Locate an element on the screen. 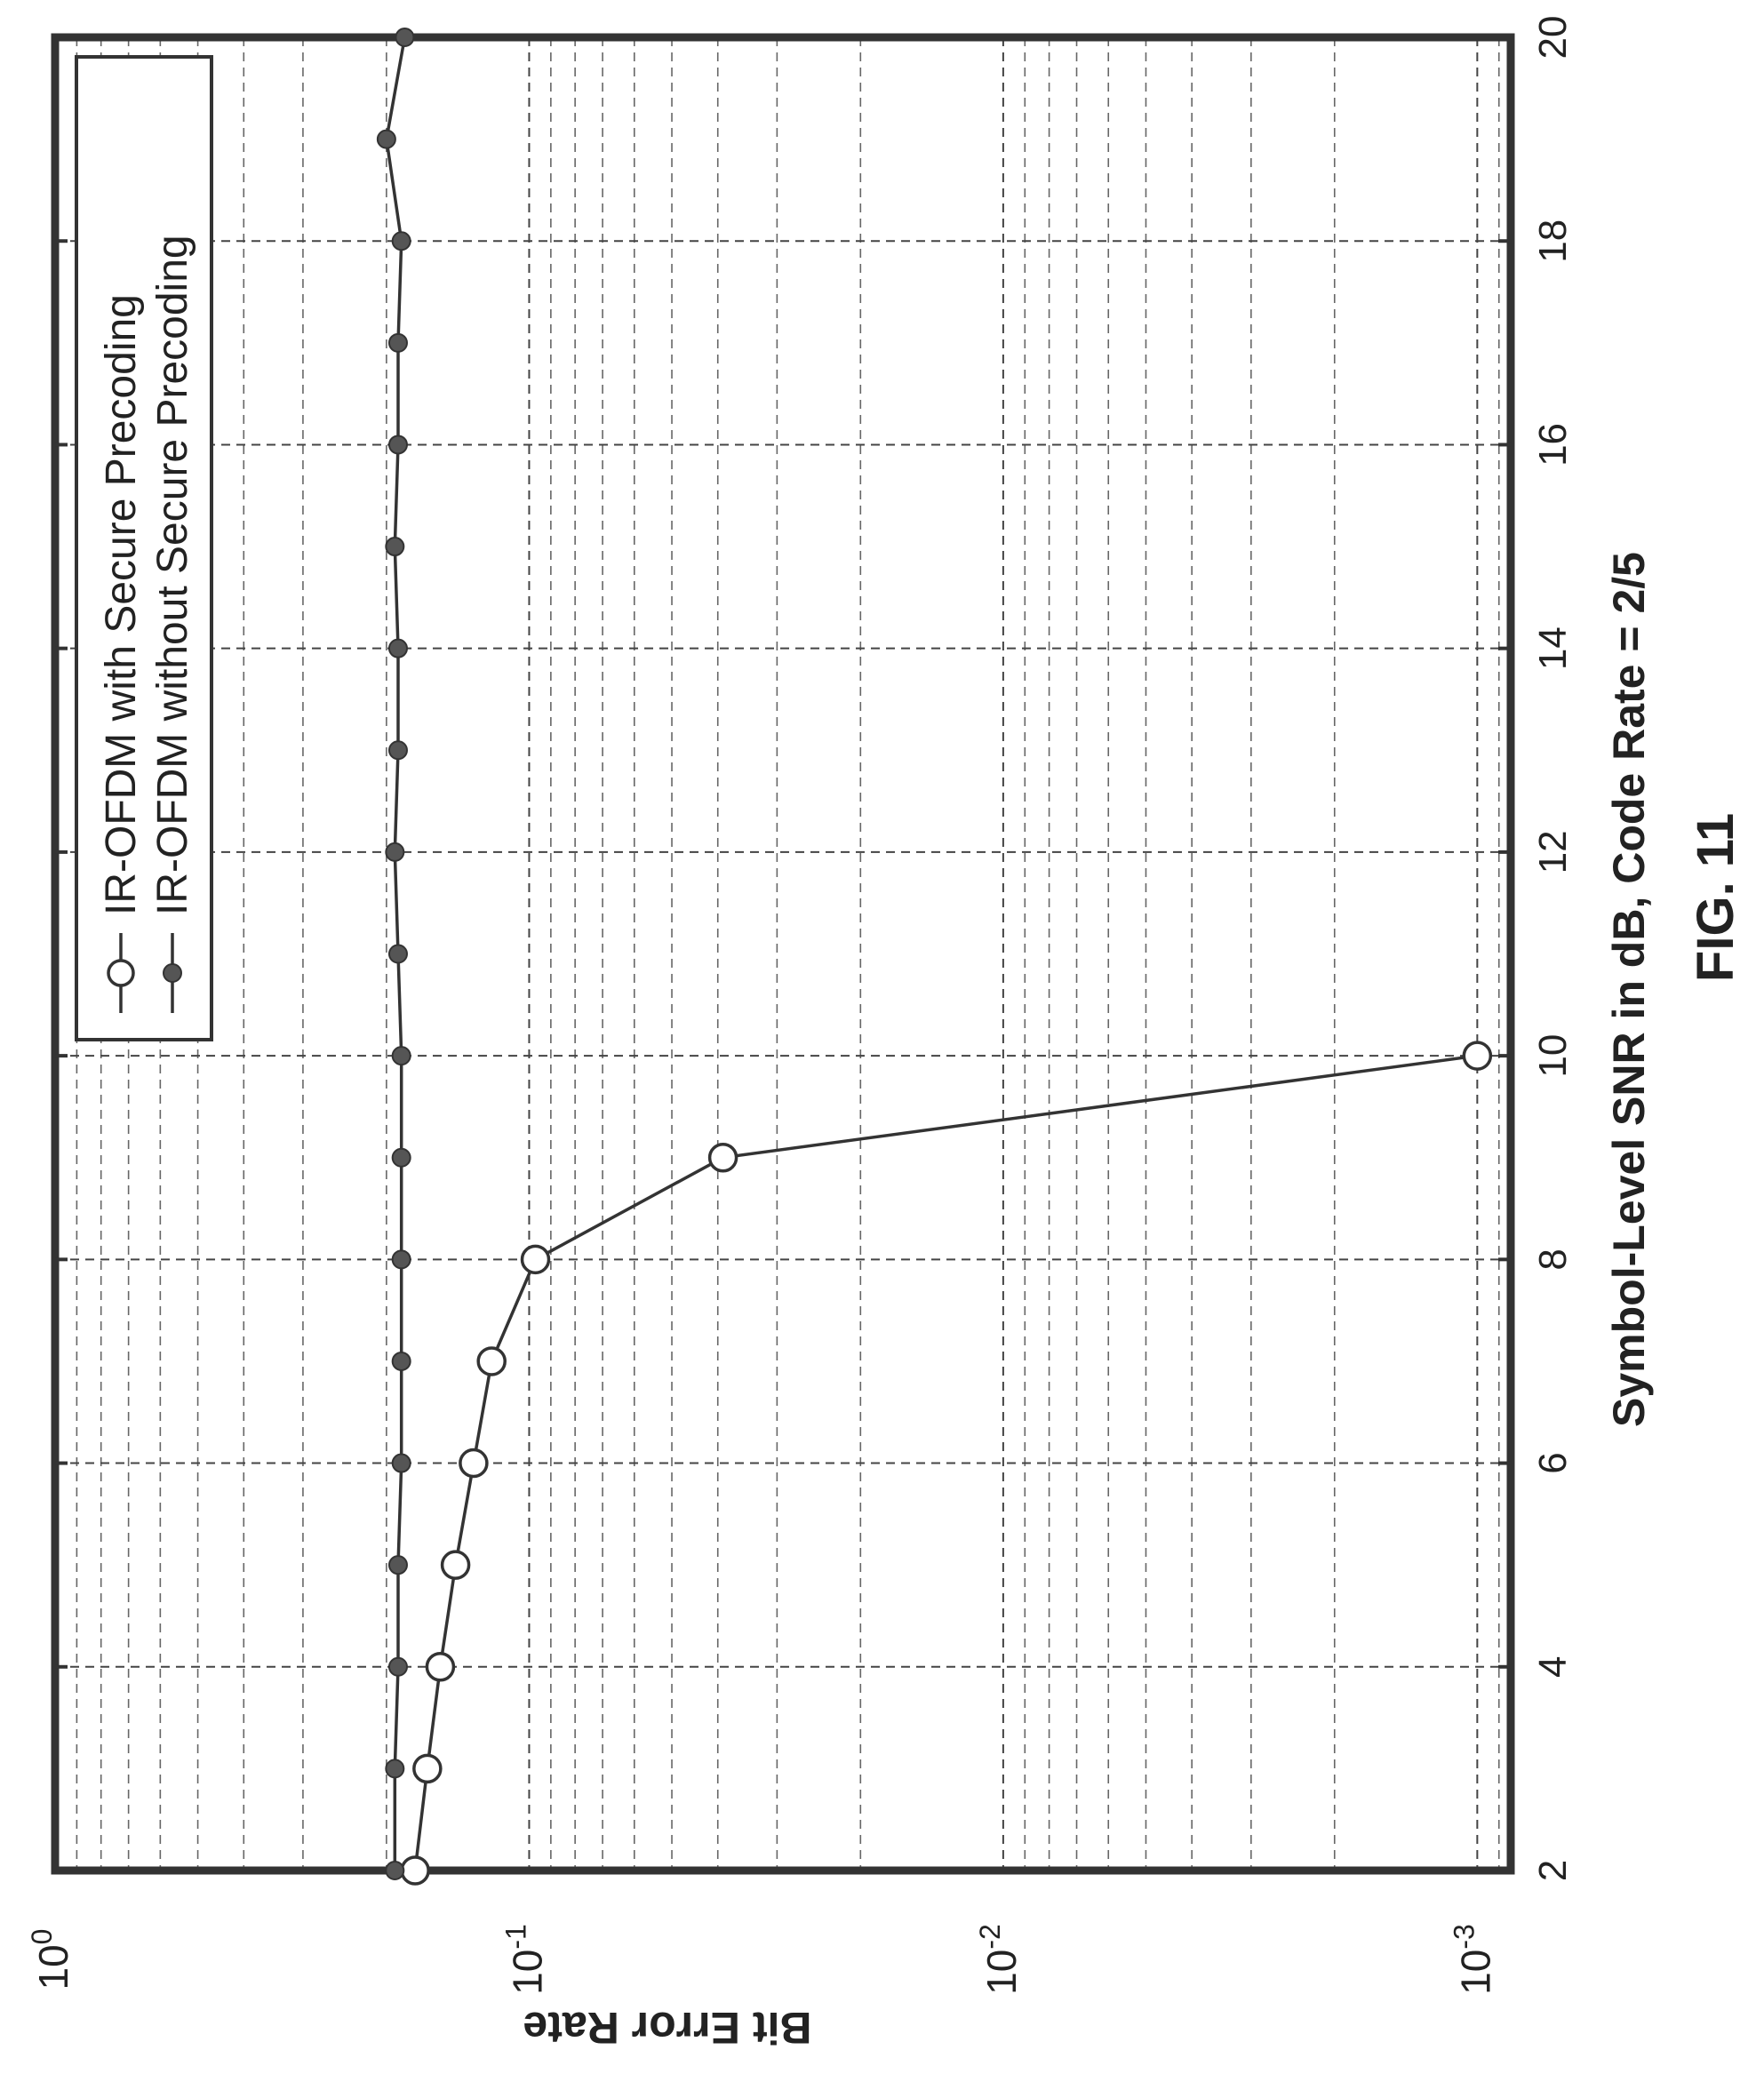  y-tick-label: 10-1 is located at coordinates (524, 1959).